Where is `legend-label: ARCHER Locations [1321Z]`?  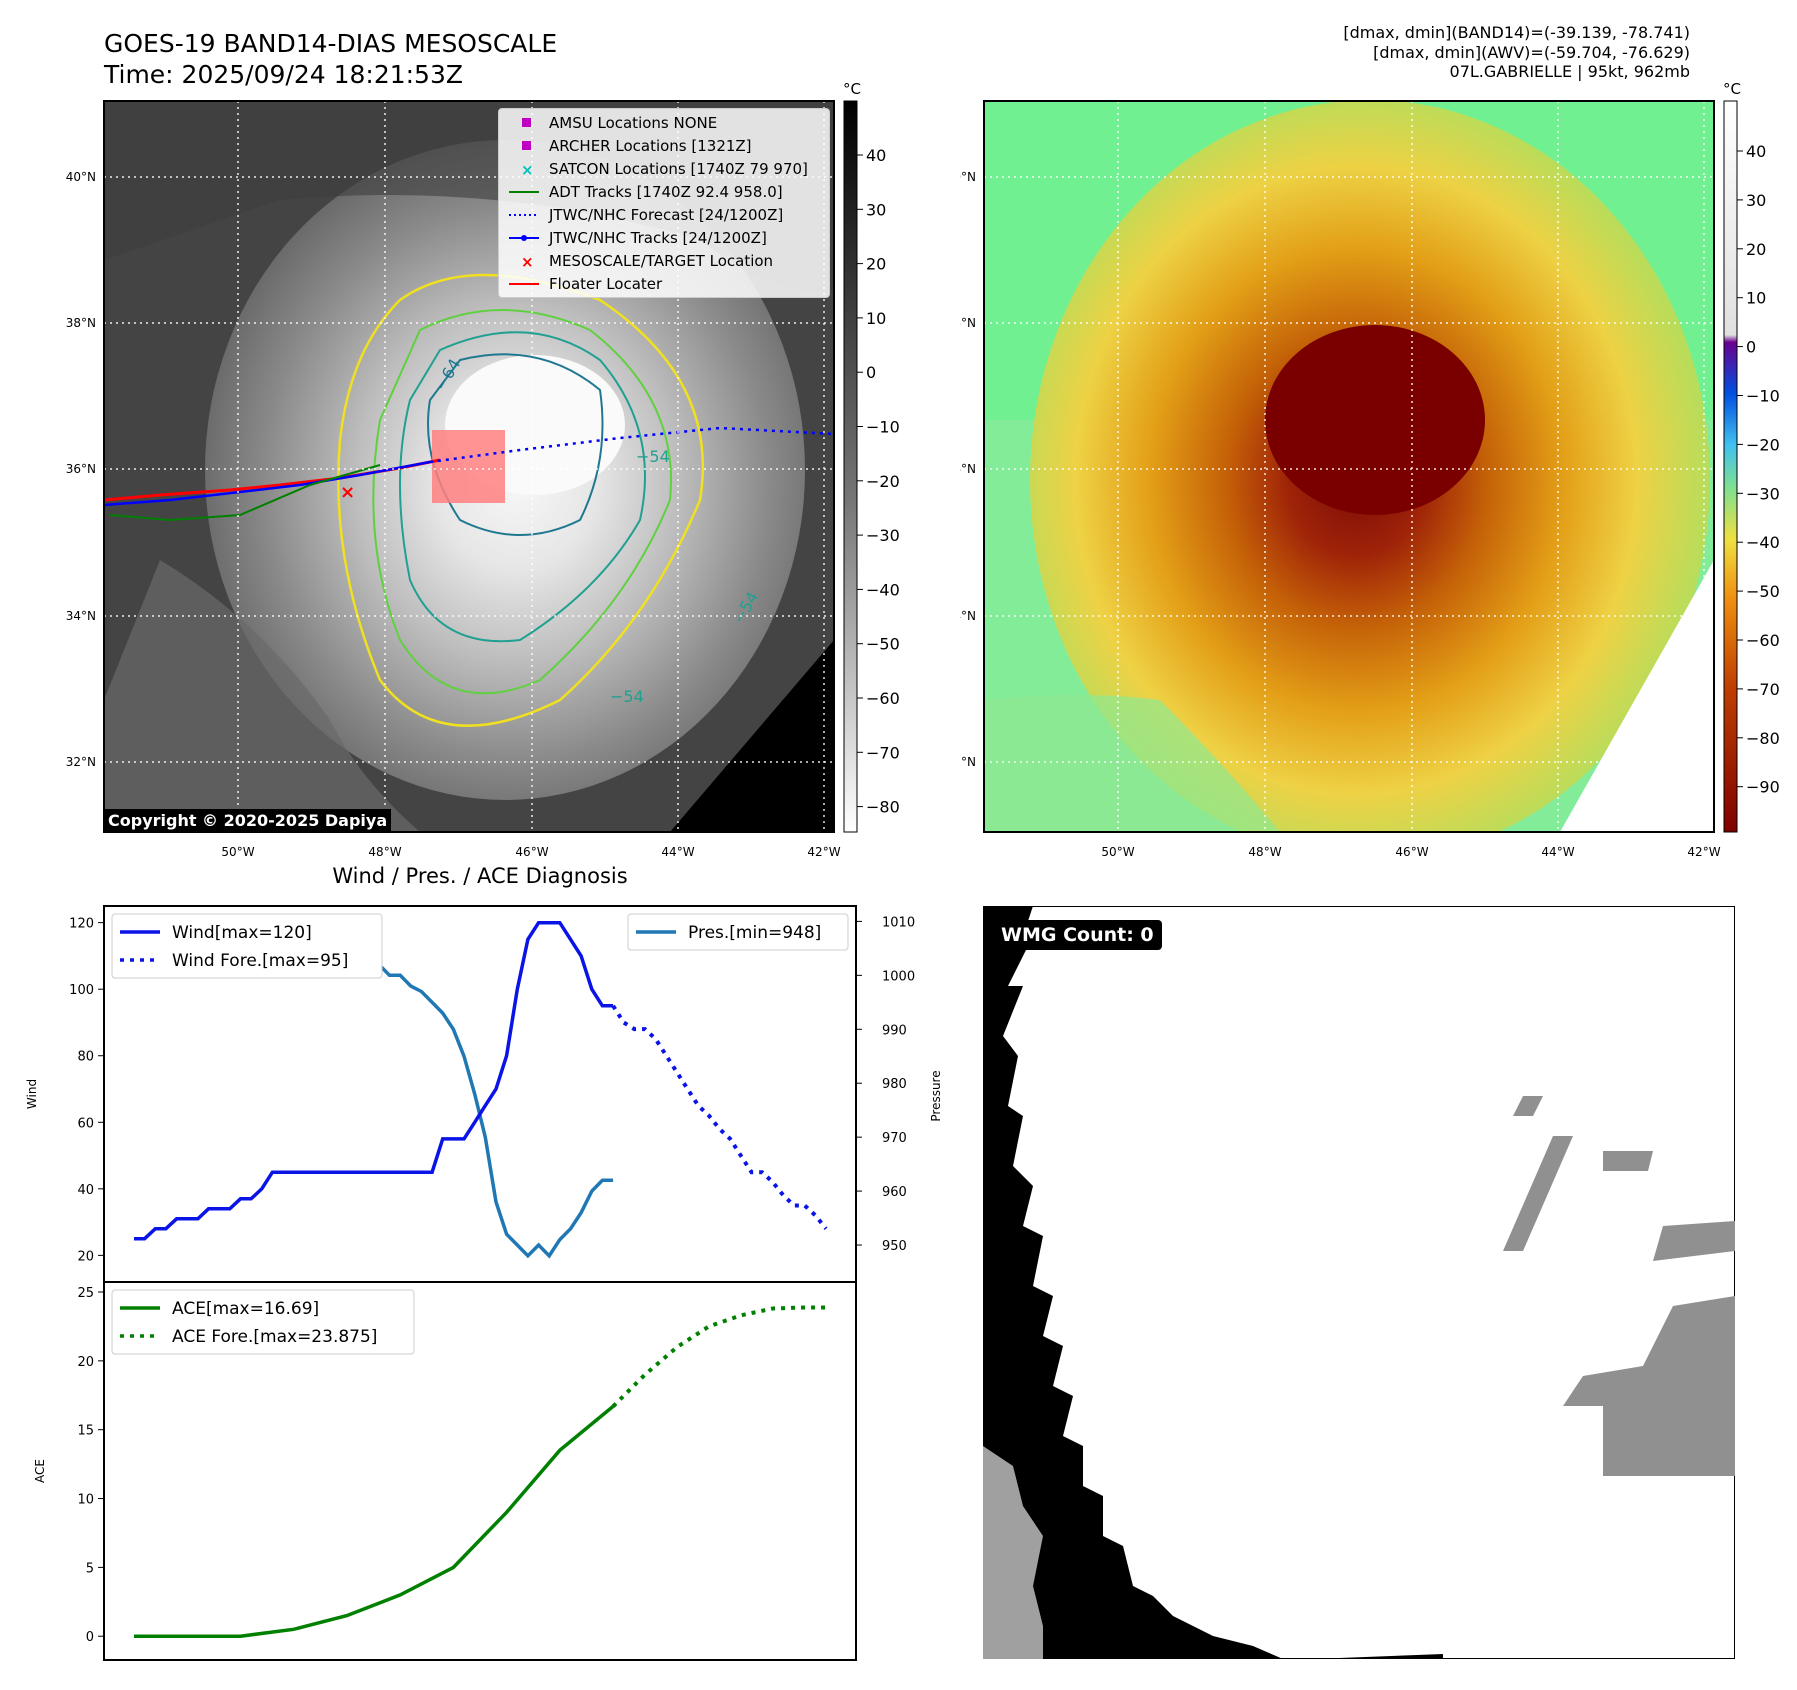 legend-label: ARCHER Locations [1321Z] is located at coordinates (650, 146).